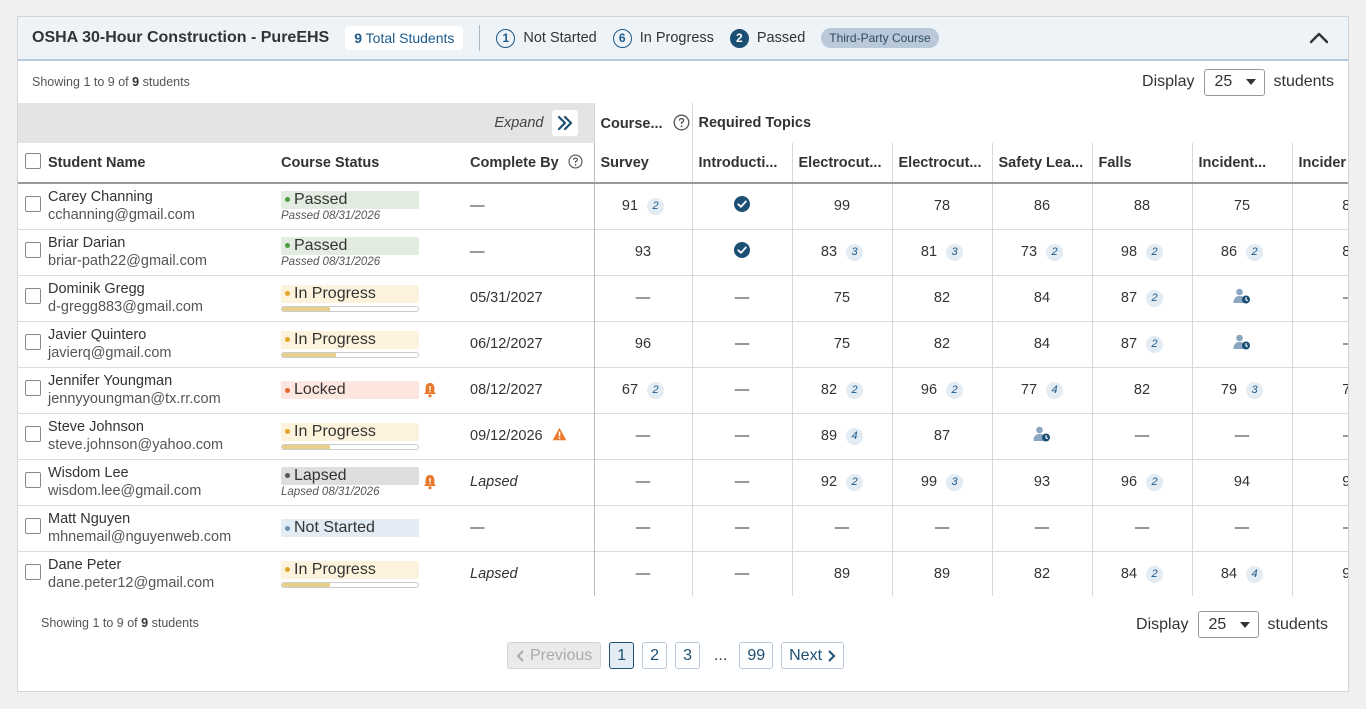  Describe the element at coordinates (33, 160) in the screenshot. I see `select-all-checkbox` at that location.